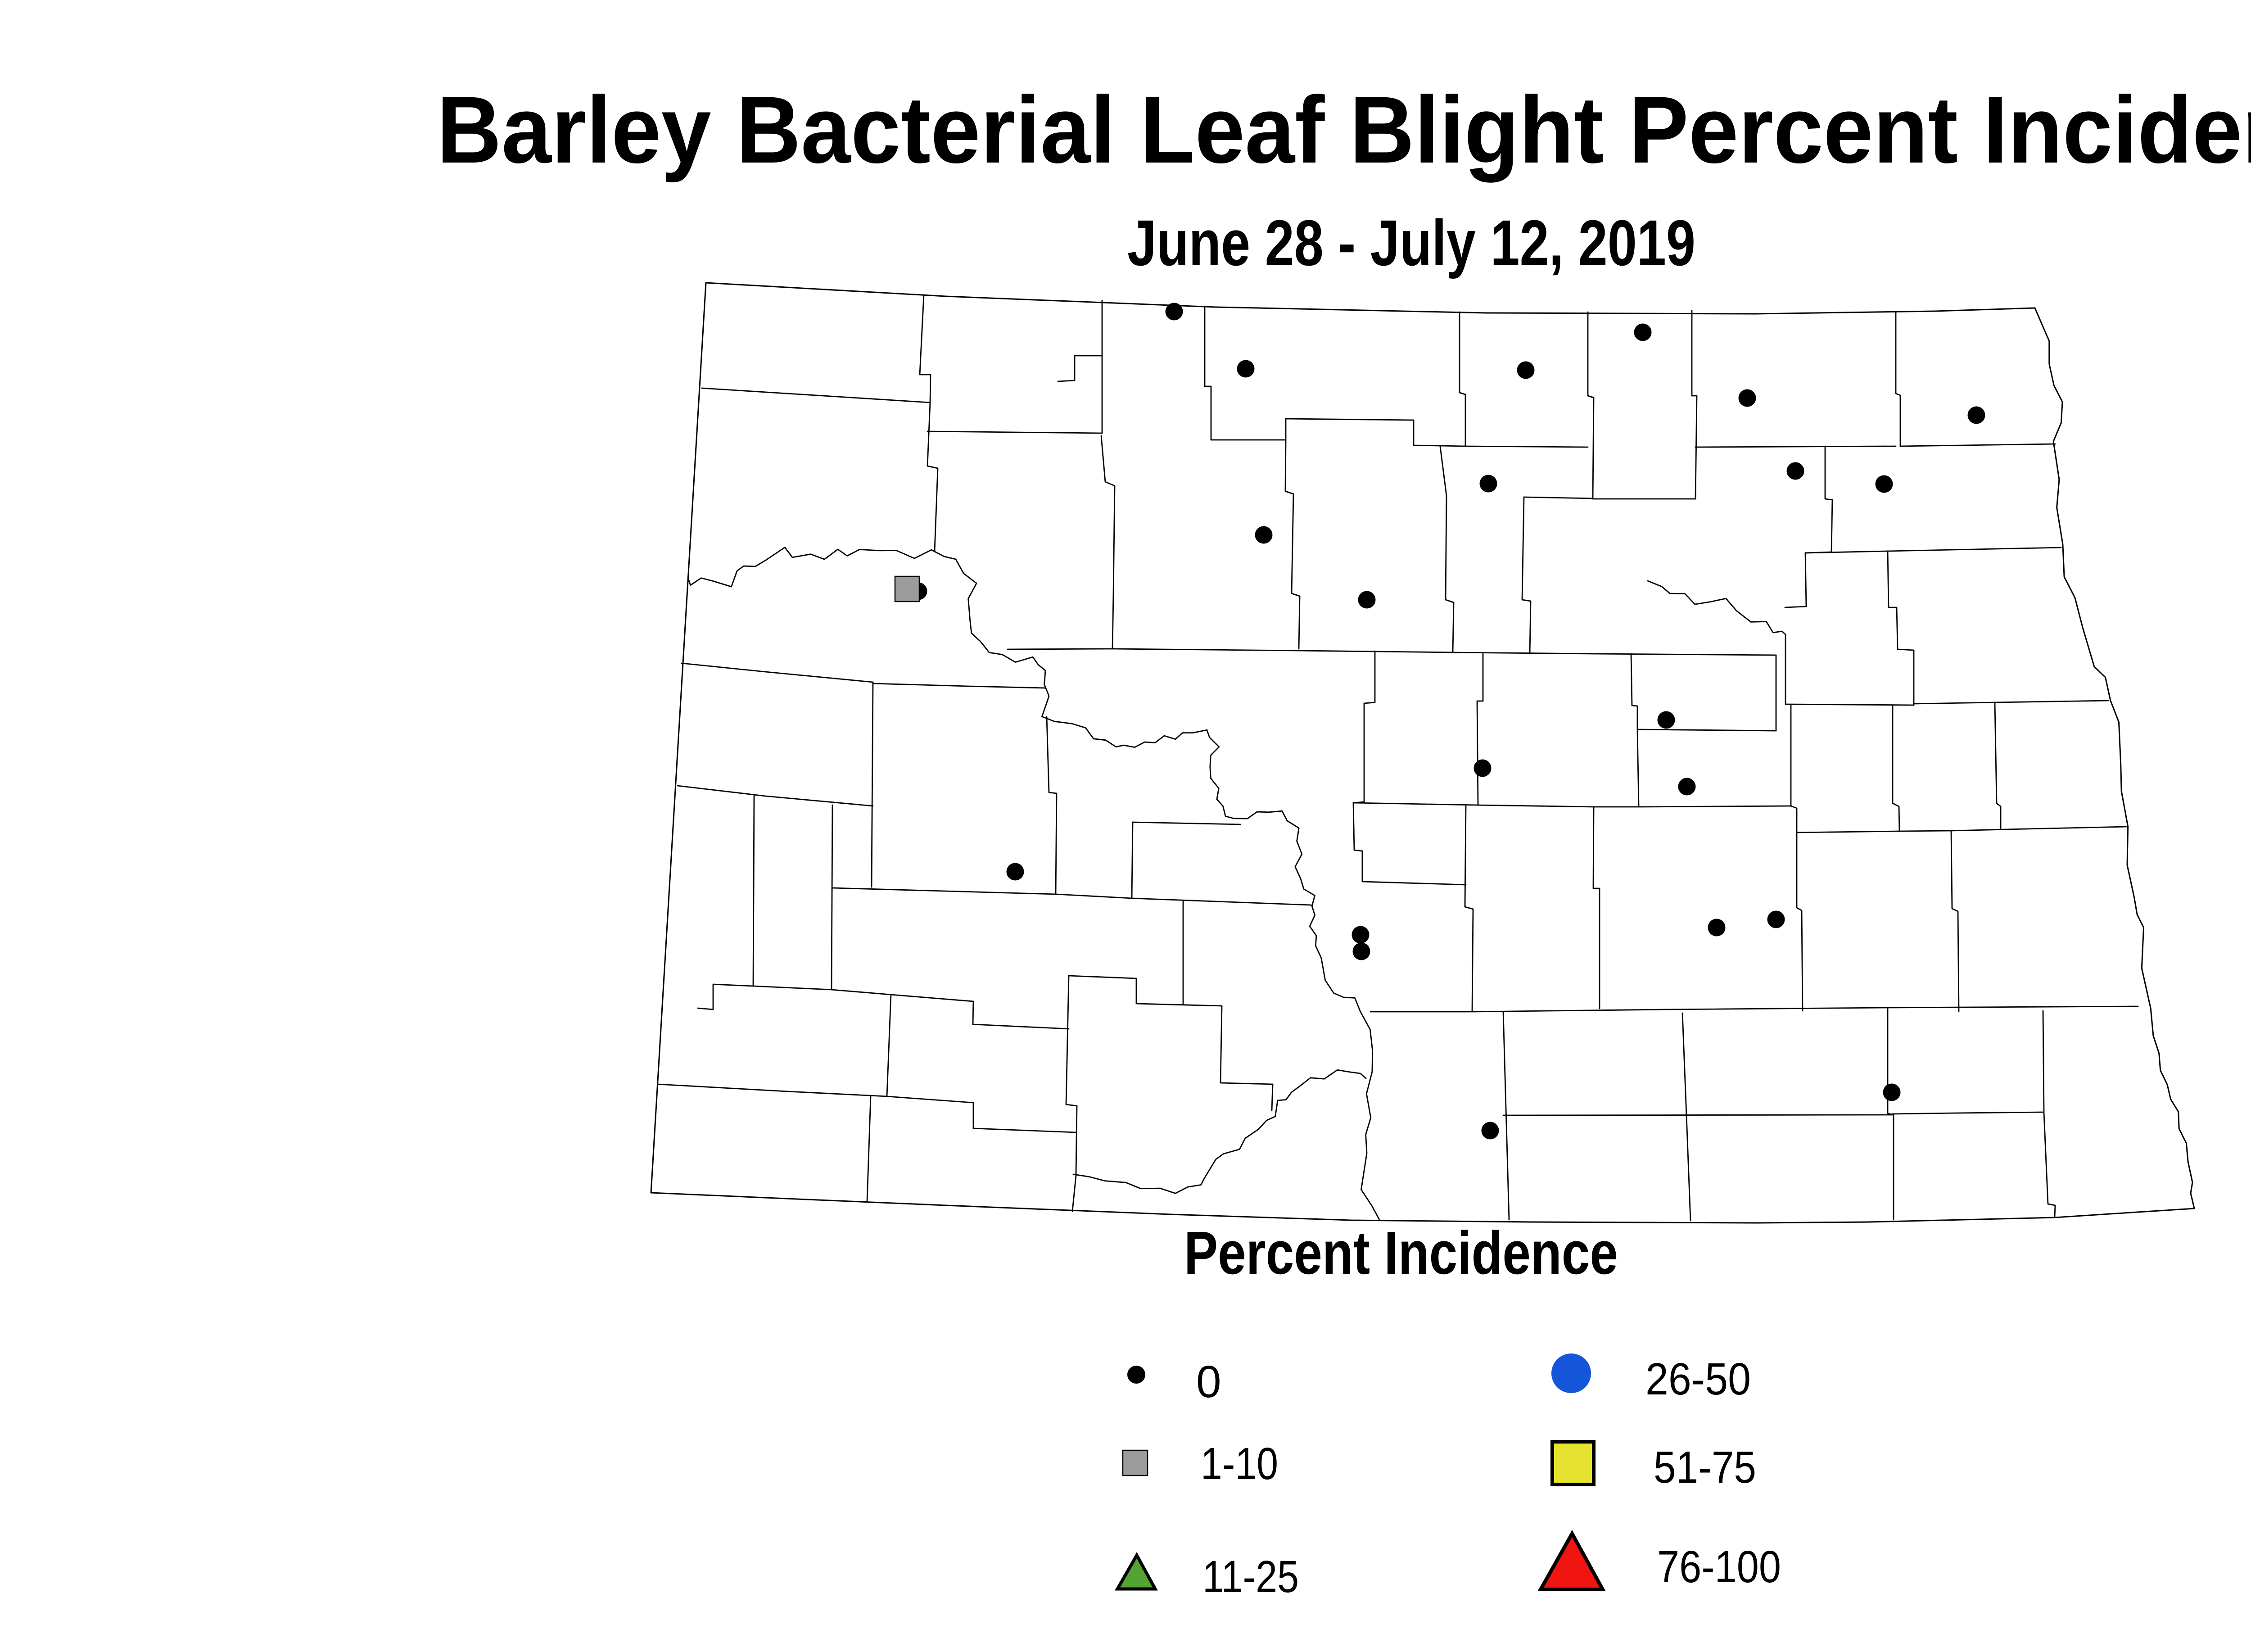 This screenshot has width=2251, height=1652. Describe the element at coordinates (1719, 1567) in the screenshot. I see `svg-text: 76-100` at that location.